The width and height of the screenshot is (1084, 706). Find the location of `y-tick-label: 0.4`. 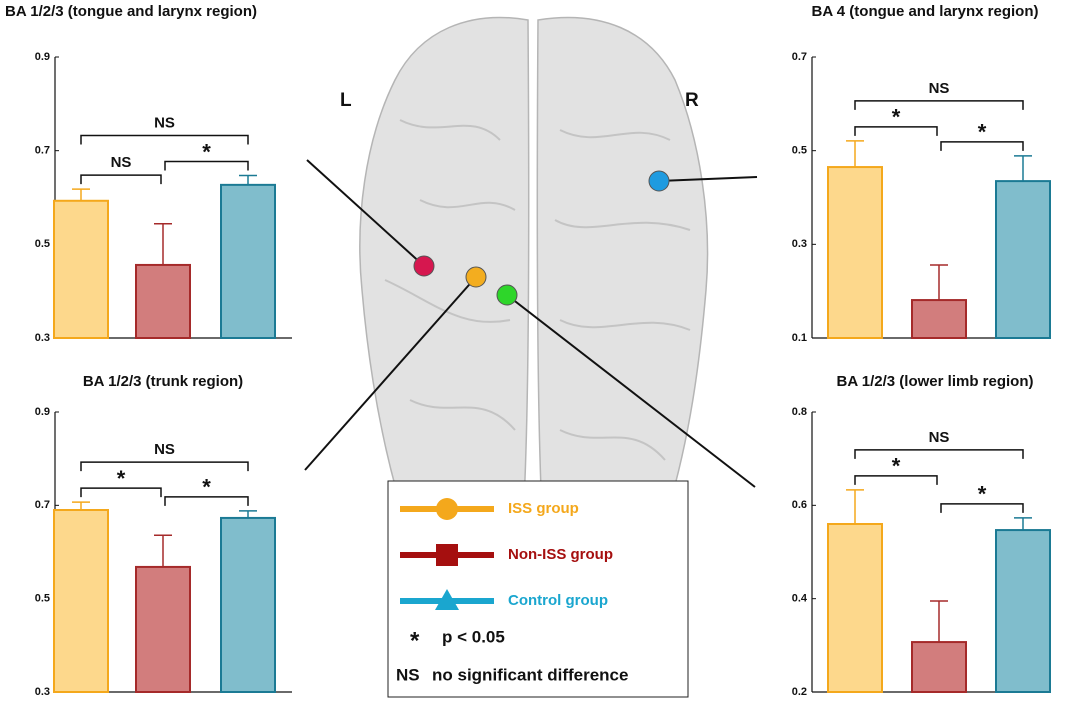

y-tick-label: 0.4 is located at coordinates (800, 599).